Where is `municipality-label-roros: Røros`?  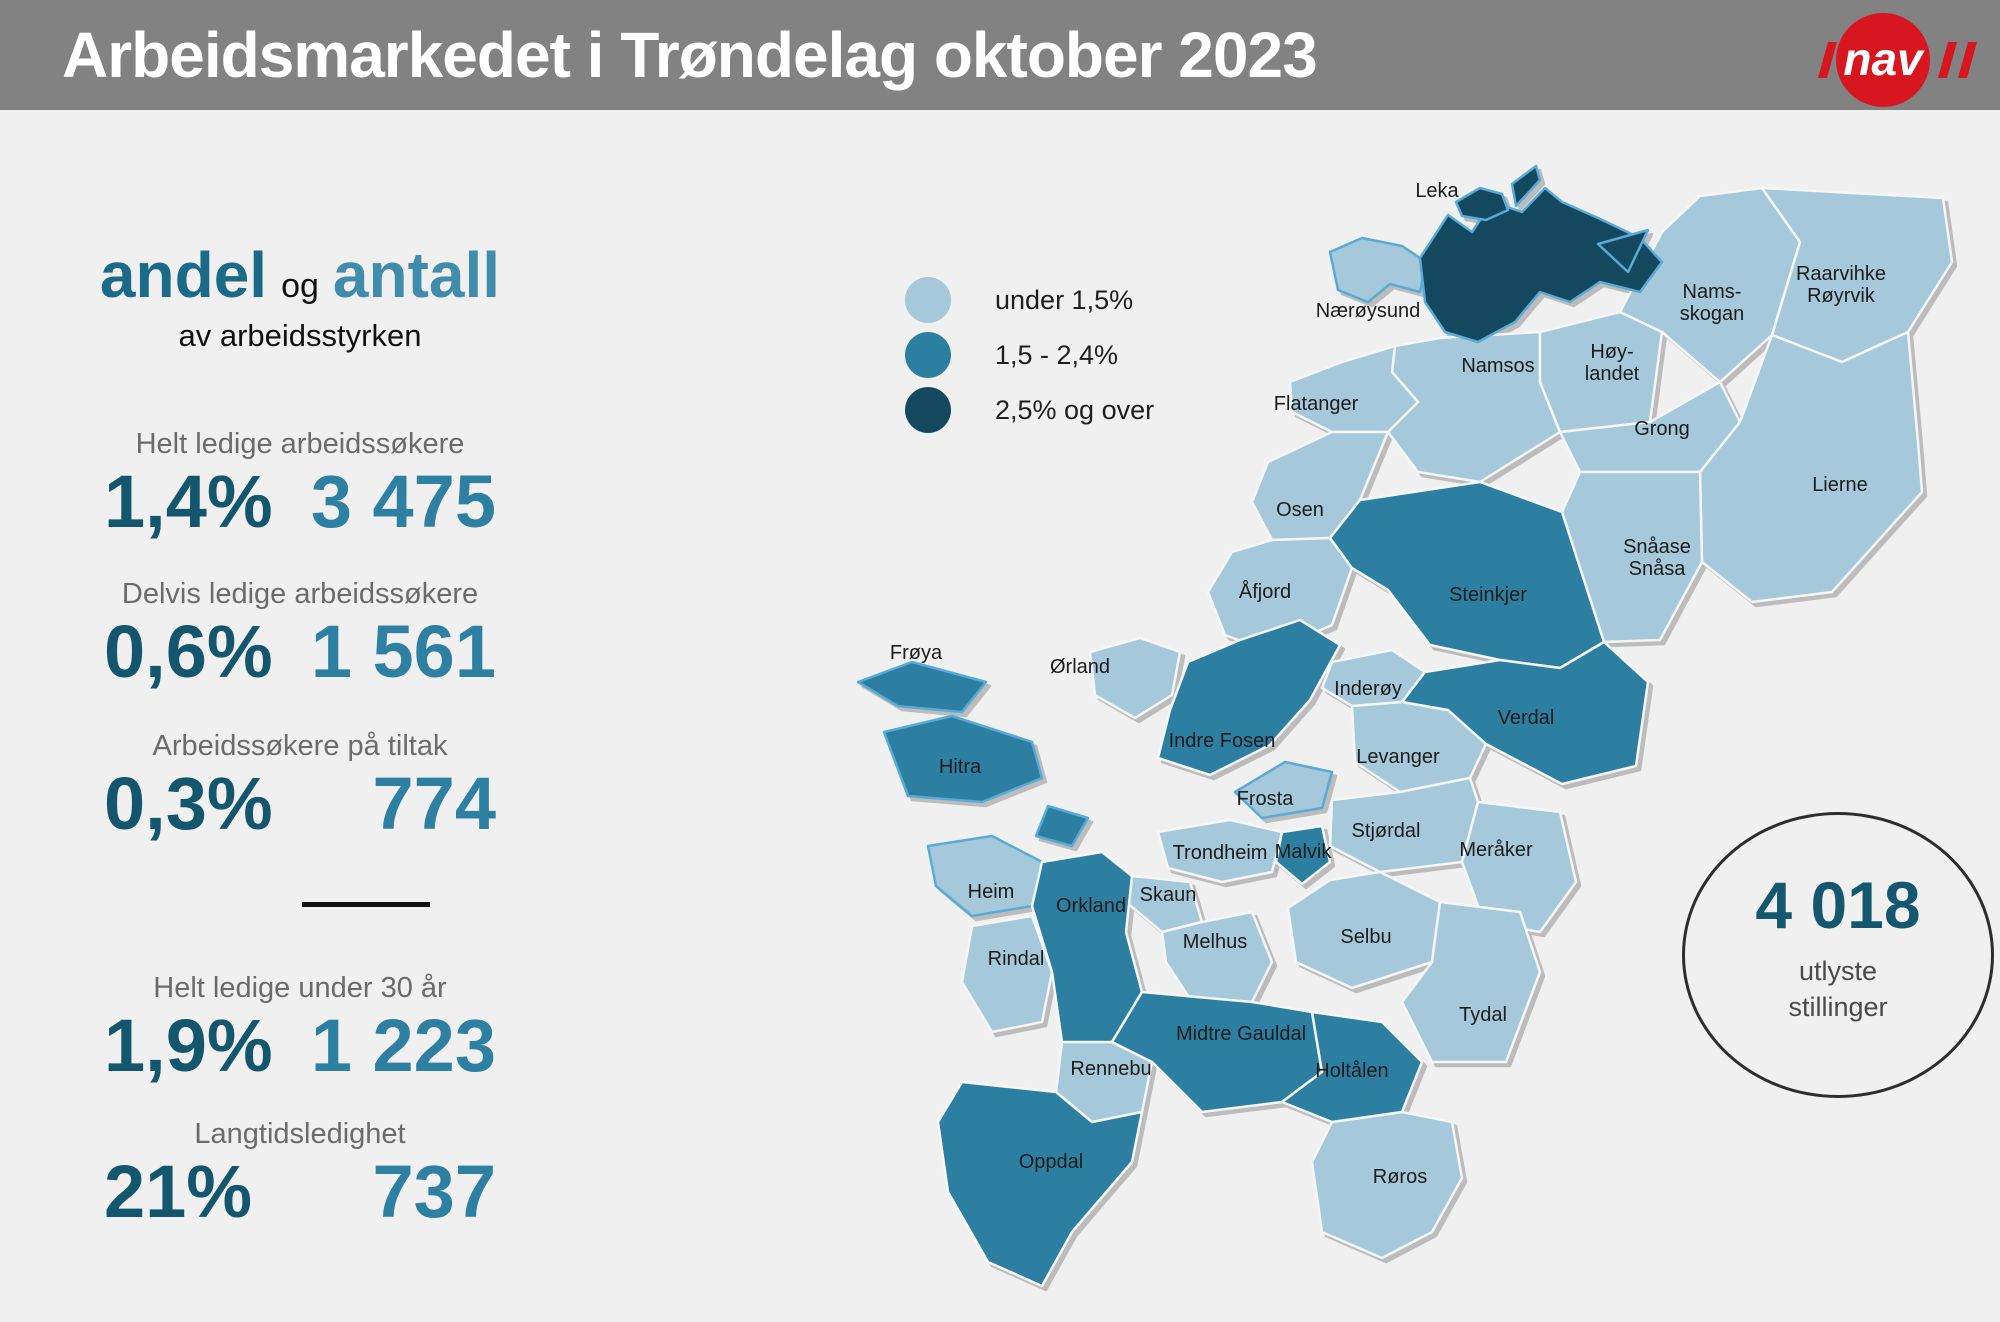
municipality-label-roros: Røros is located at coordinates (1400, 1177).